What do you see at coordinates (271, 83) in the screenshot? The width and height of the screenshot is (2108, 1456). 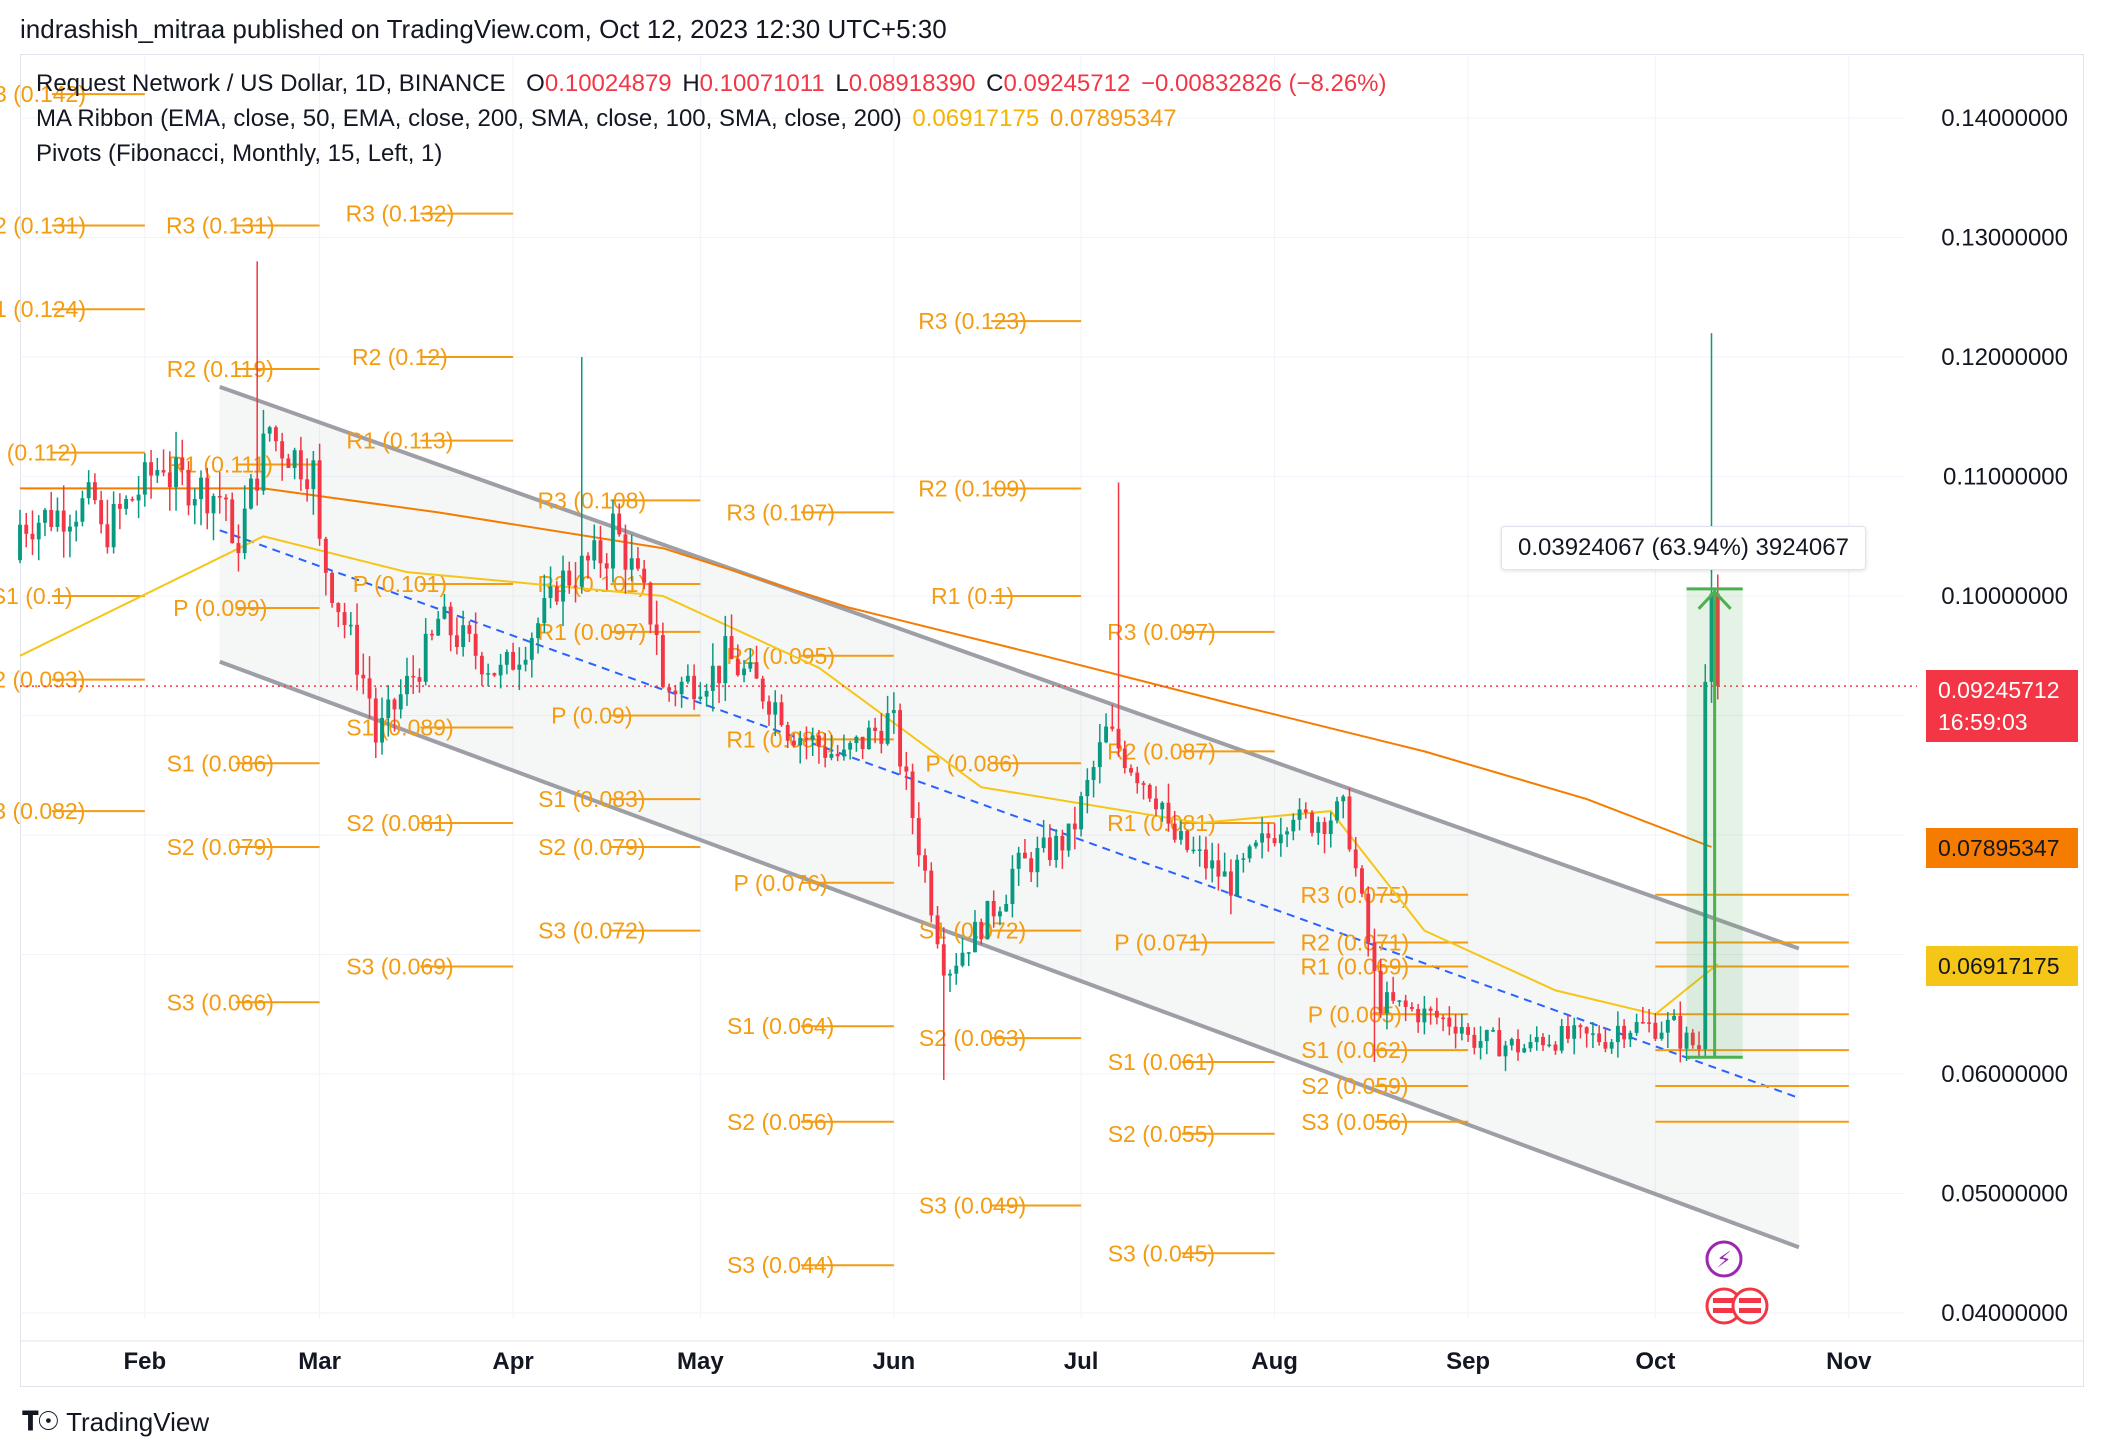 I see `symbol-title: Request Network / US Dollar, 1D, BINANCE` at bounding box center [271, 83].